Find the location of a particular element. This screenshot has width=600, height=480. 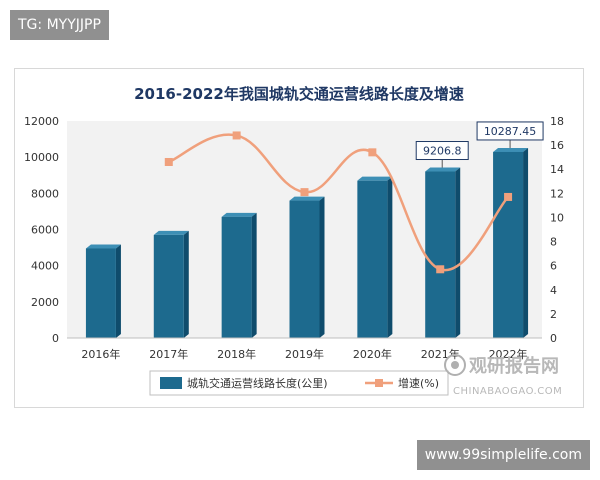

legend-swatch-marker is located at coordinates (379, 383).